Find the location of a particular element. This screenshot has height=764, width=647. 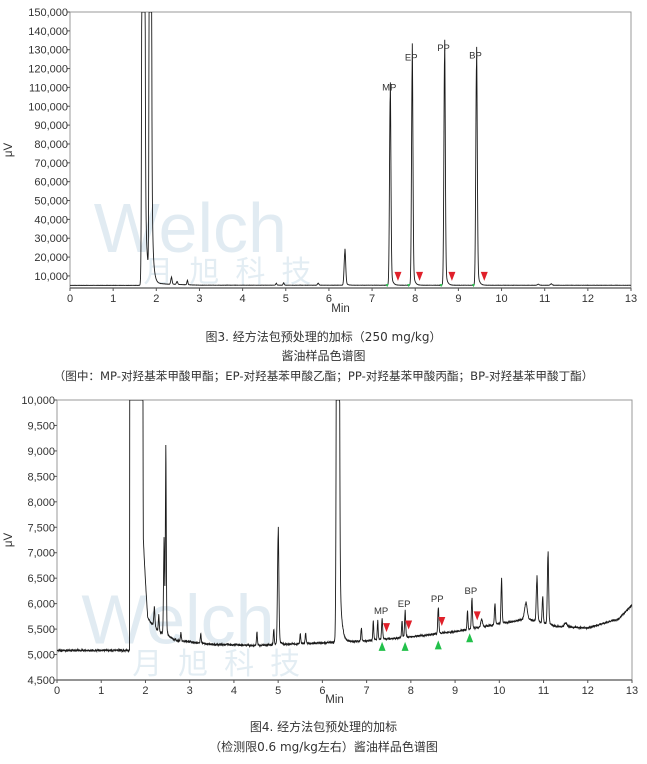

watermark-logo: Welch is located at coordinates (190, 228).